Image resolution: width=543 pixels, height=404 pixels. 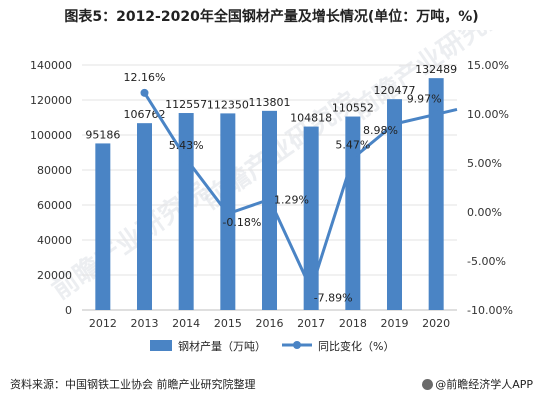 I want to click on y-right-tick-label: 10.00%, so click(x=488, y=114).